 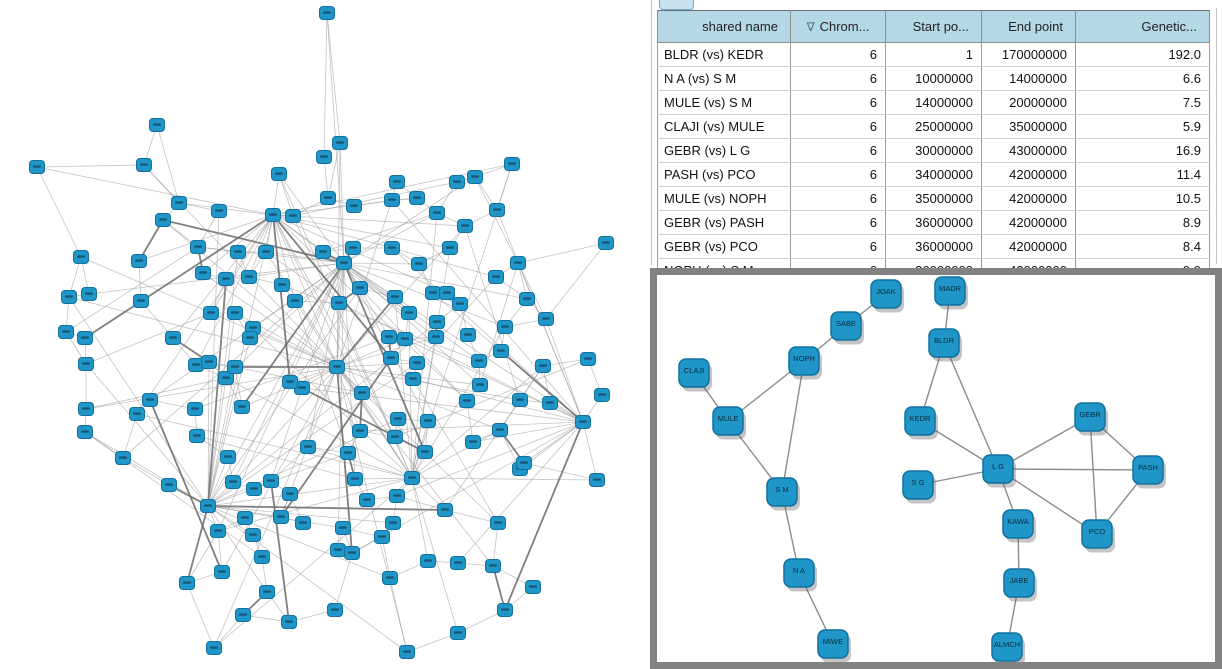 I want to click on detail-node-s-m: S M, so click(x=783, y=494).